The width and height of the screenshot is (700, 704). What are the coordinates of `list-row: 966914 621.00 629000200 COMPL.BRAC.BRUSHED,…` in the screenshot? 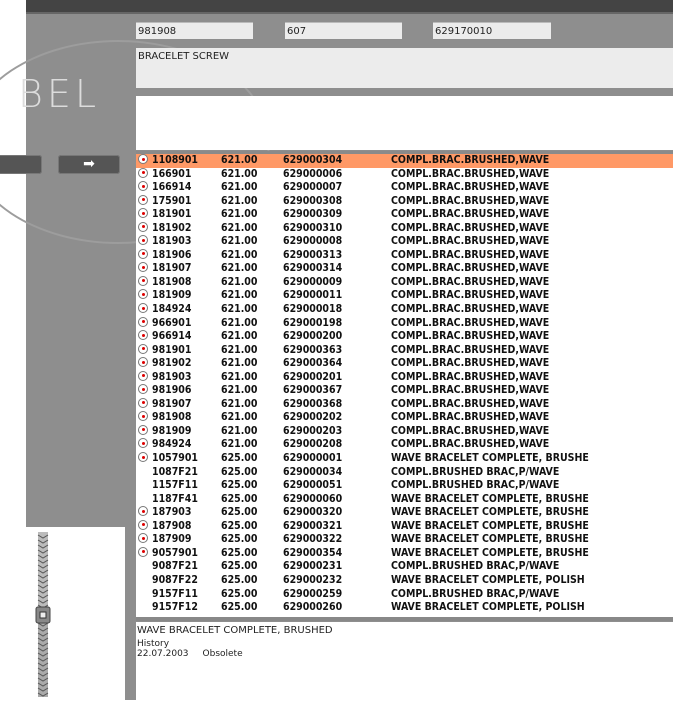 It's located at (404, 337).